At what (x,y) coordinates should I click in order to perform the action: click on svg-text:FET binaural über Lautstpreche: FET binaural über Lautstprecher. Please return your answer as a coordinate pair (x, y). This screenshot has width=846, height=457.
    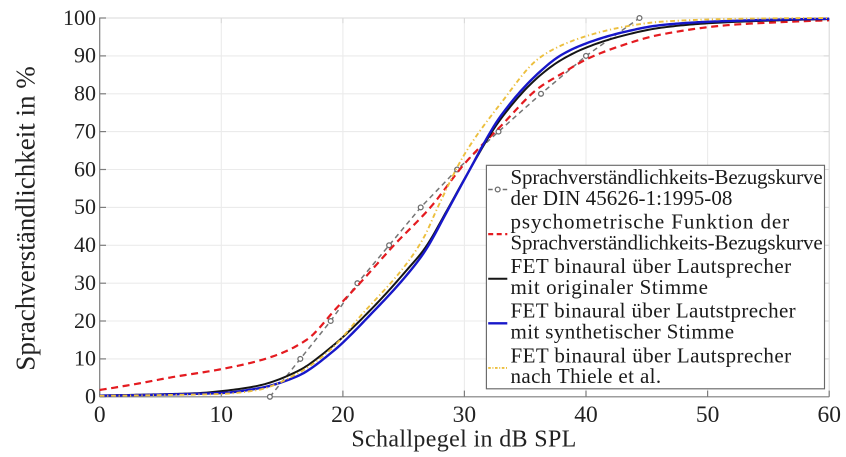
    Looking at the image, I should click on (653, 311).